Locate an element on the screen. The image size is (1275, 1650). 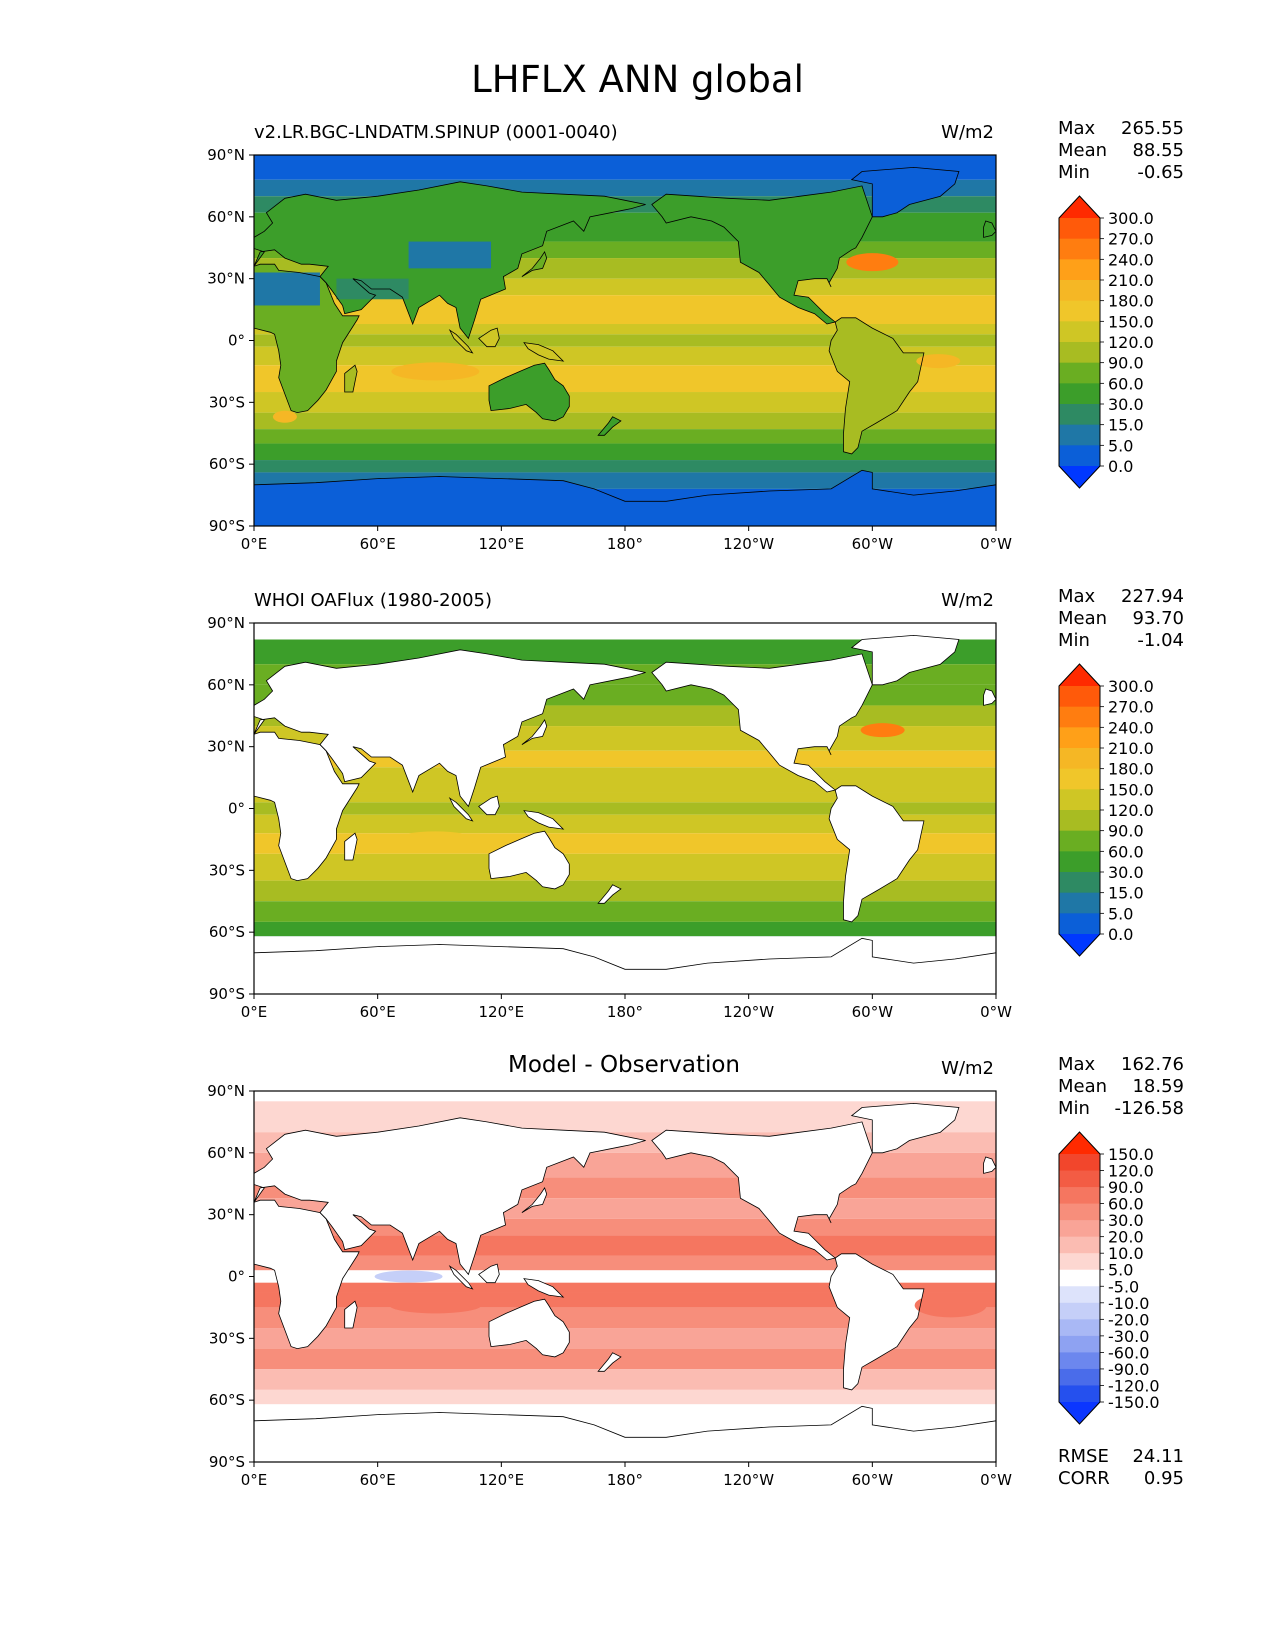
colorbar-extend-bottom is located at coordinates (1079, 1413).